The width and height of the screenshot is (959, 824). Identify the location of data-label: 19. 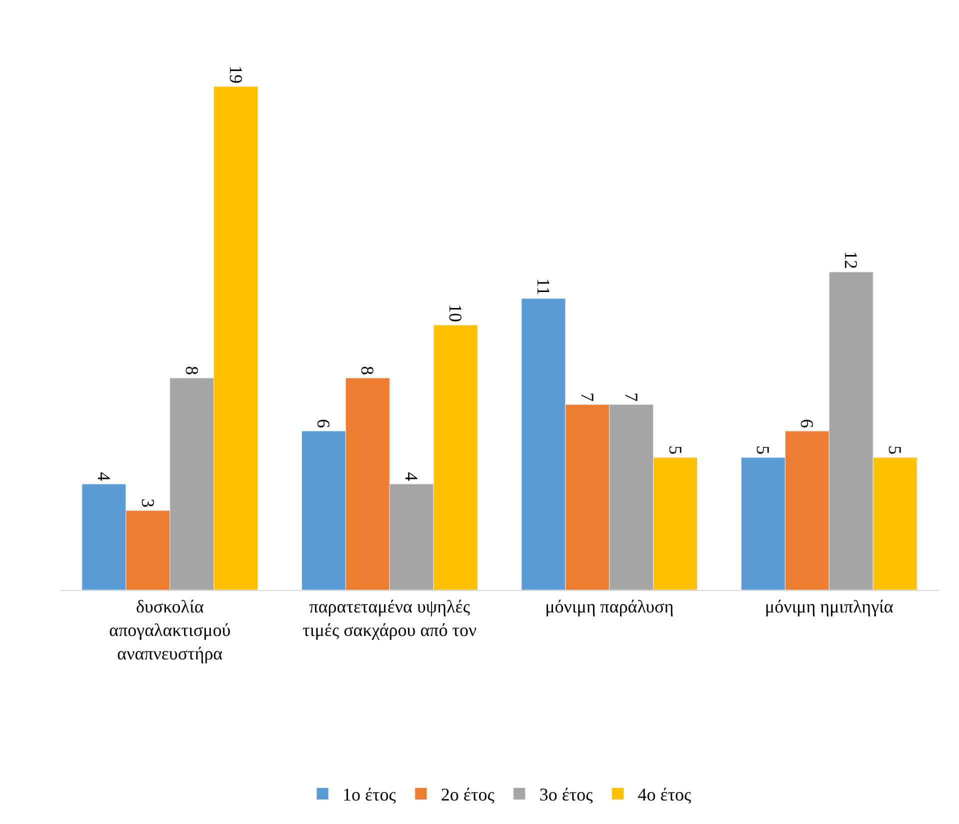
(236, 75).